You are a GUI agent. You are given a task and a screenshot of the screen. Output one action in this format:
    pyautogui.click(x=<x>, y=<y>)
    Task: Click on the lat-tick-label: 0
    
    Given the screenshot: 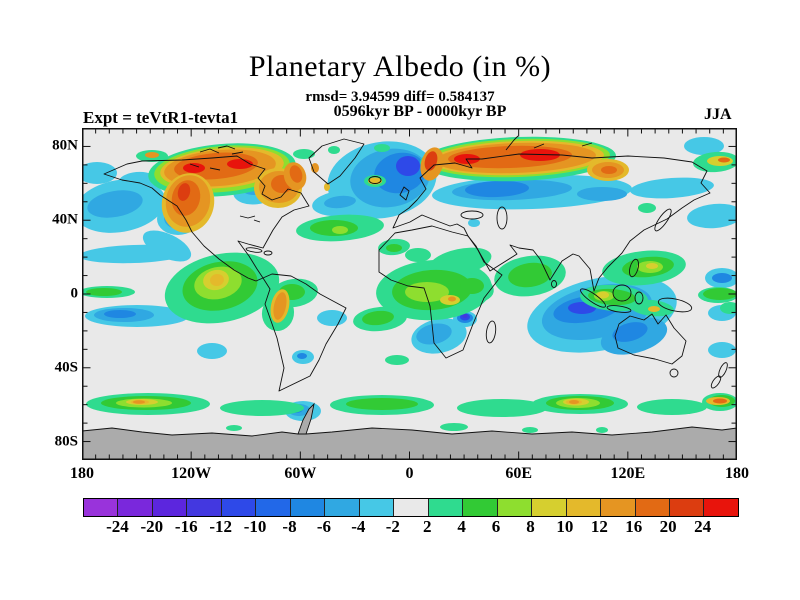 What is the action you would take?
    pyautogui.click(x=74, y=293)
    